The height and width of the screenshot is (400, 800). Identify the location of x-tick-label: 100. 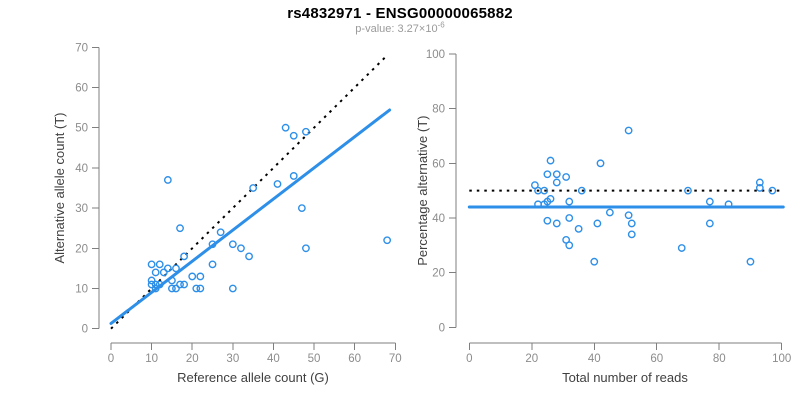
(781, 359).